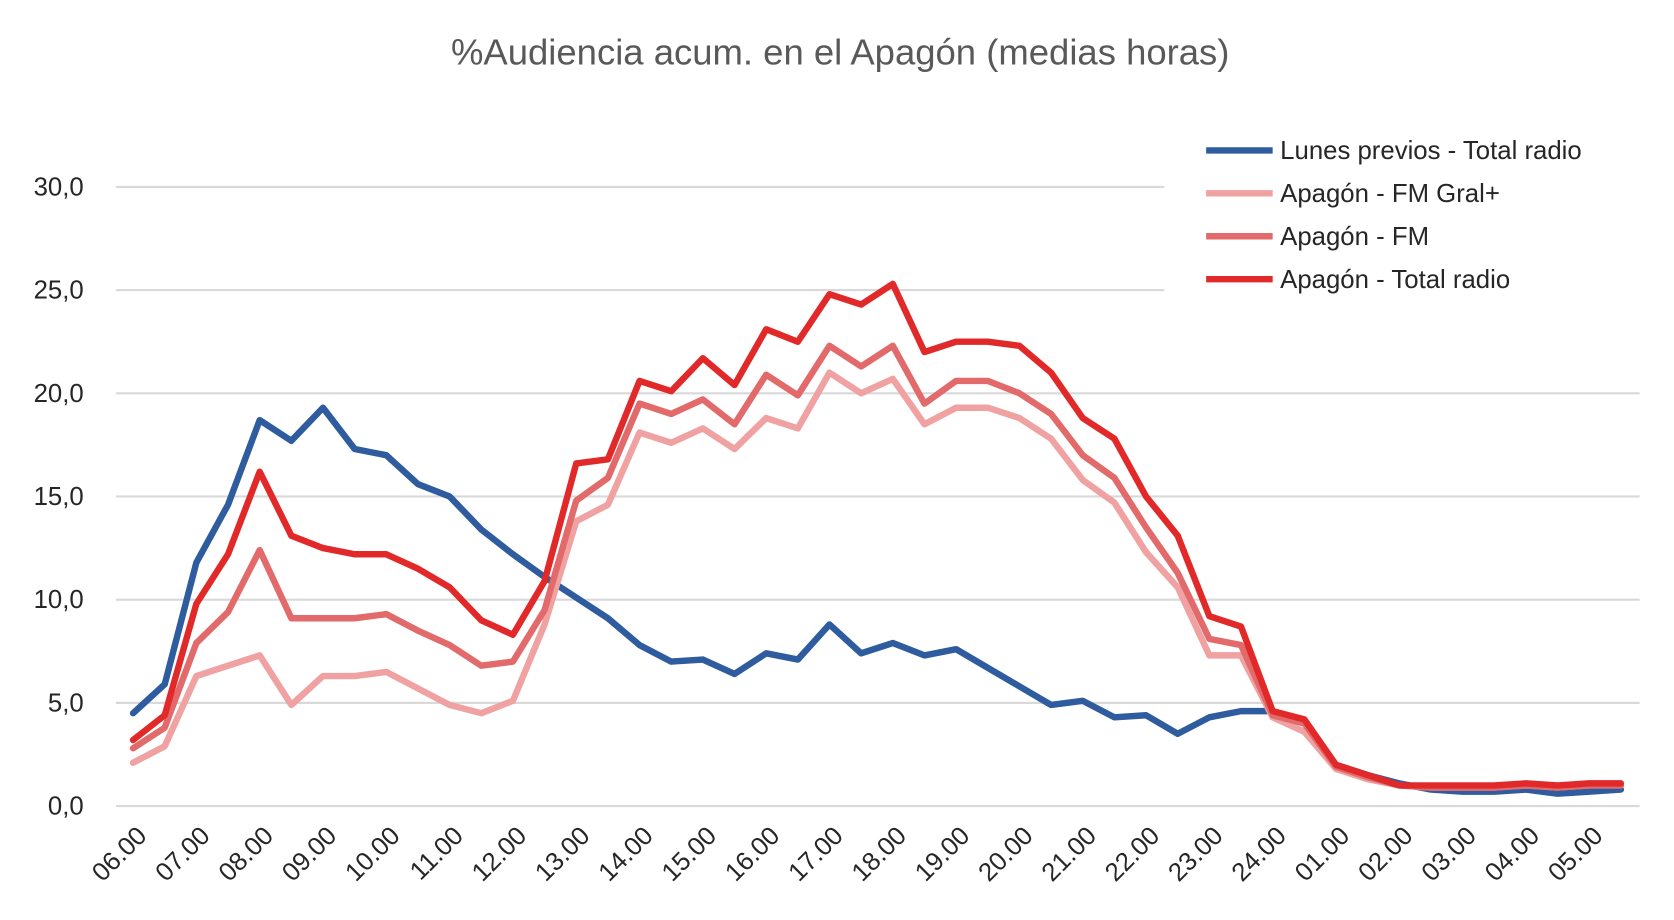  I want to click on x-tick-label: 22.00, so click(1132, 854).